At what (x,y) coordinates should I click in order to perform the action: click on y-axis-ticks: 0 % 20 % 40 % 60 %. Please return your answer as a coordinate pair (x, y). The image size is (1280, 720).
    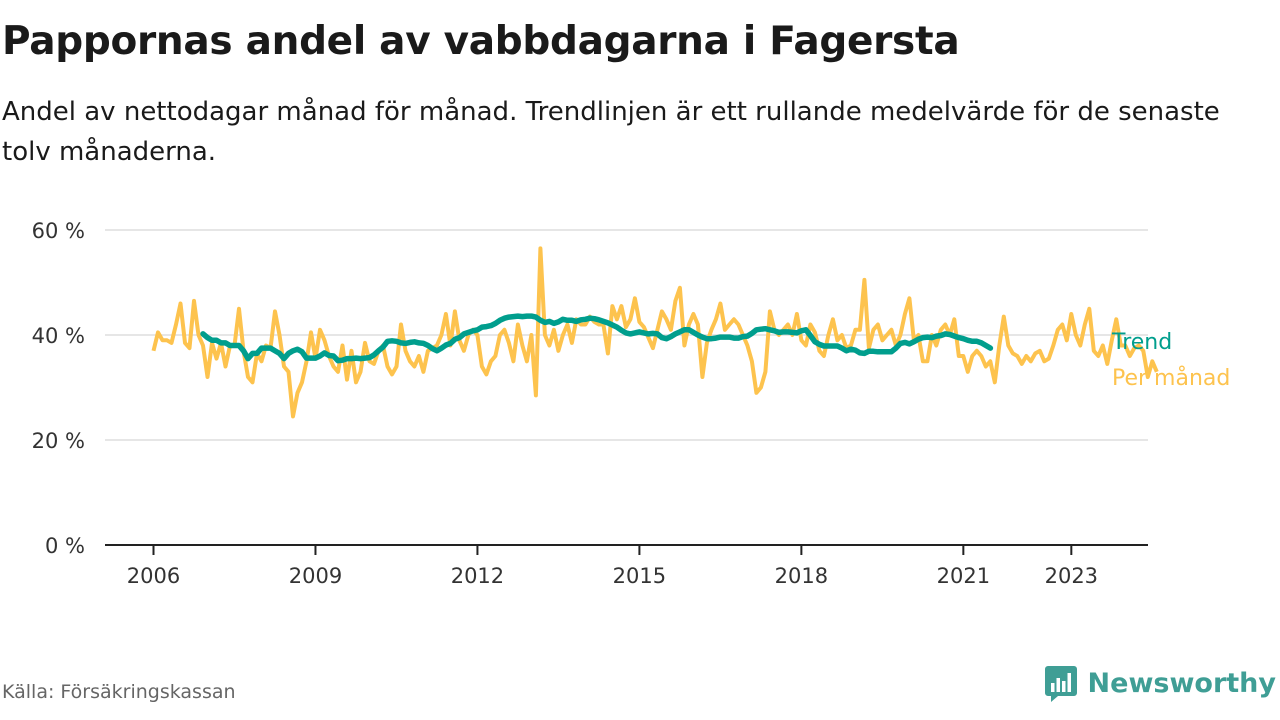
    Looking at the image, I should click on (58, 388).